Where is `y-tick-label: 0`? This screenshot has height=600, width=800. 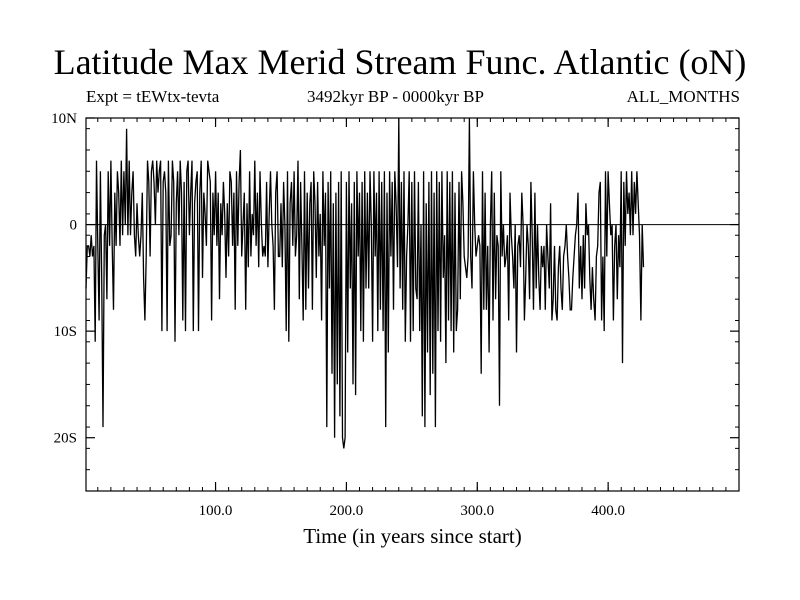 y-tick-label: 0 is located at coordinates (74, 226).